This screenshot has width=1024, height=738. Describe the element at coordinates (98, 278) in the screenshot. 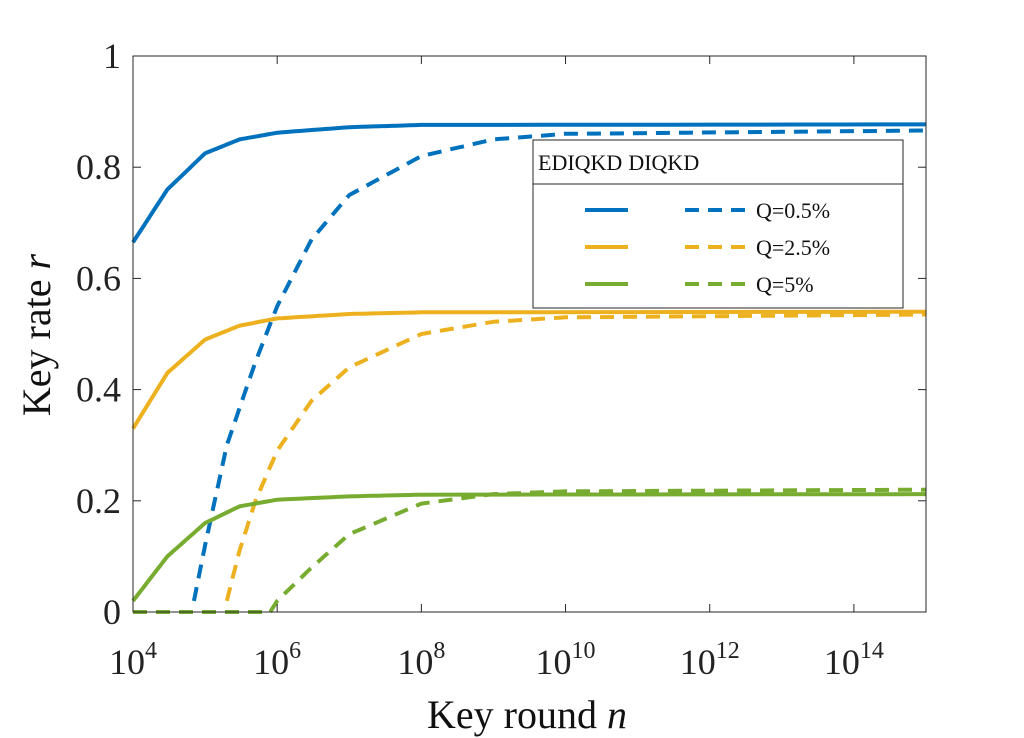

I see `y-tick-label: 0.6` at that location.